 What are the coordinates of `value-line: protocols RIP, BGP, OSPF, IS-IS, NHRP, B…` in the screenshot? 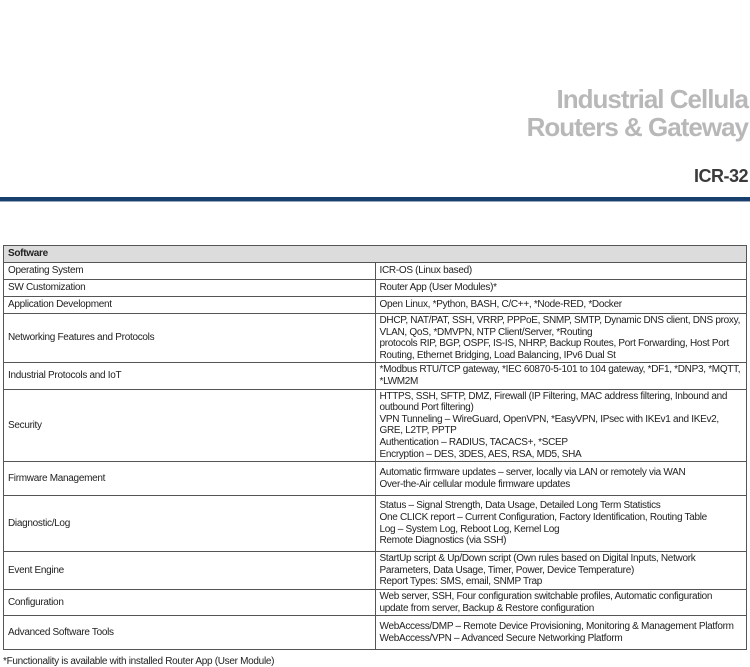 It's located at (554, 349).